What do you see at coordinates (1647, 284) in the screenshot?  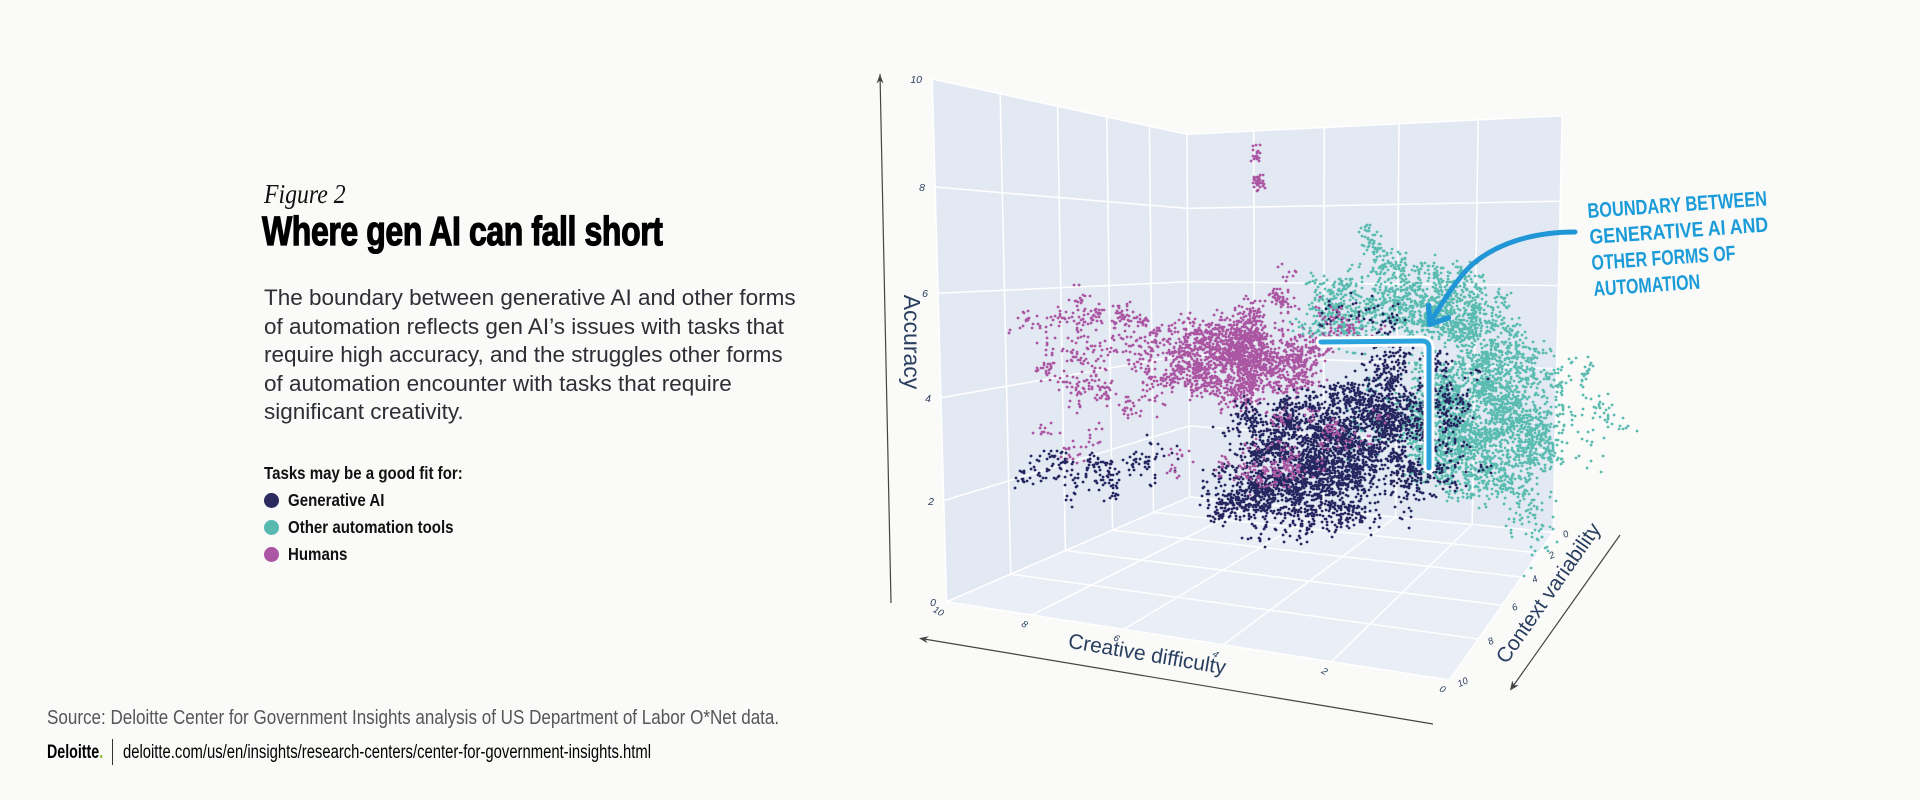 I see `svg-text: AUTOMATION` at bounding box center [1647, 284].